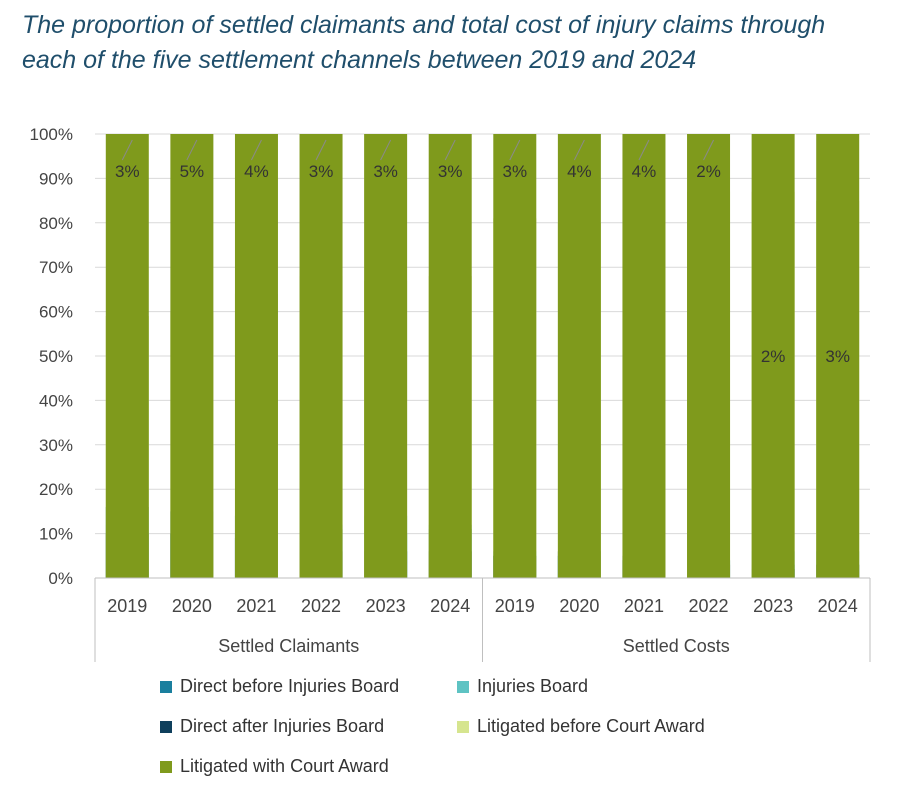  Describe the element at coordinates (56, 223) in the screenshot. I see `y-tick-label: 80%` at that location.